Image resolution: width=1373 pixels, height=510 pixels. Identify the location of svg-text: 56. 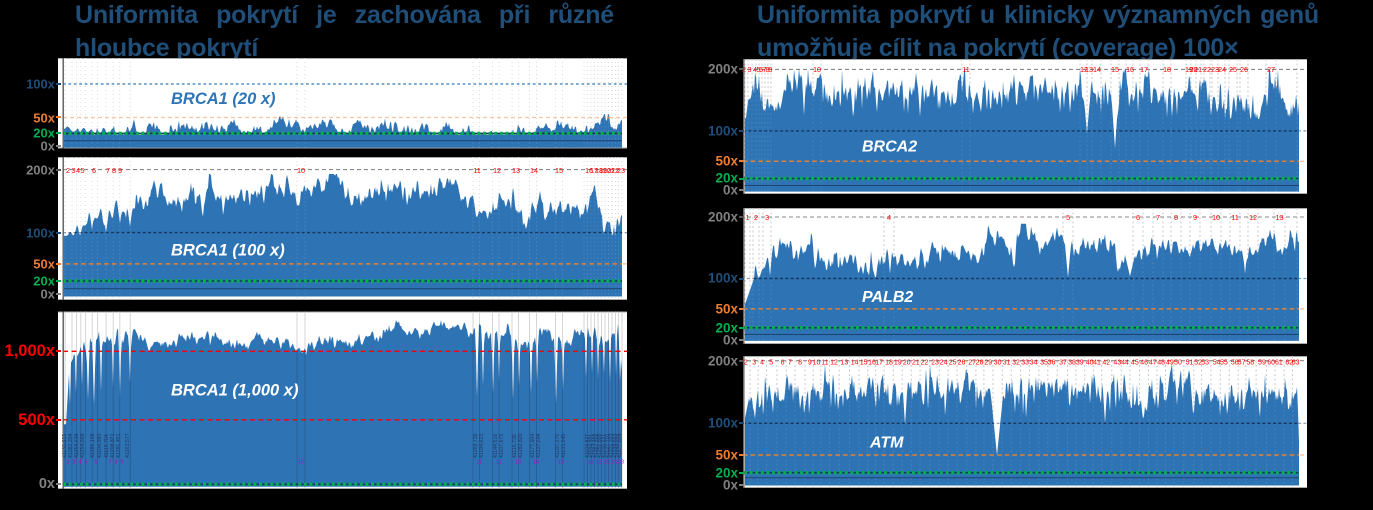
(1235, 363).